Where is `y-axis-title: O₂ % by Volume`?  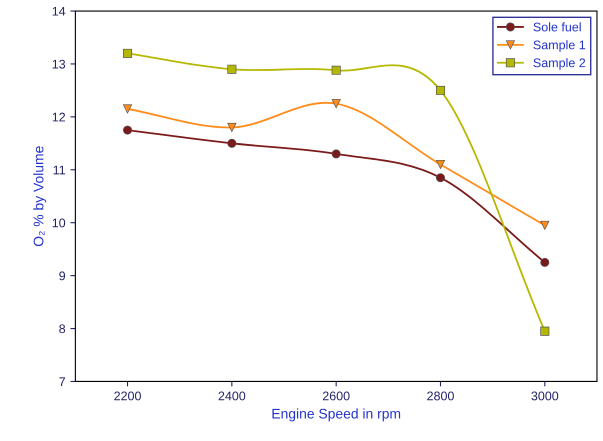
y-axis-title: O₂ % by Volume is located at coordinates (39, 196).